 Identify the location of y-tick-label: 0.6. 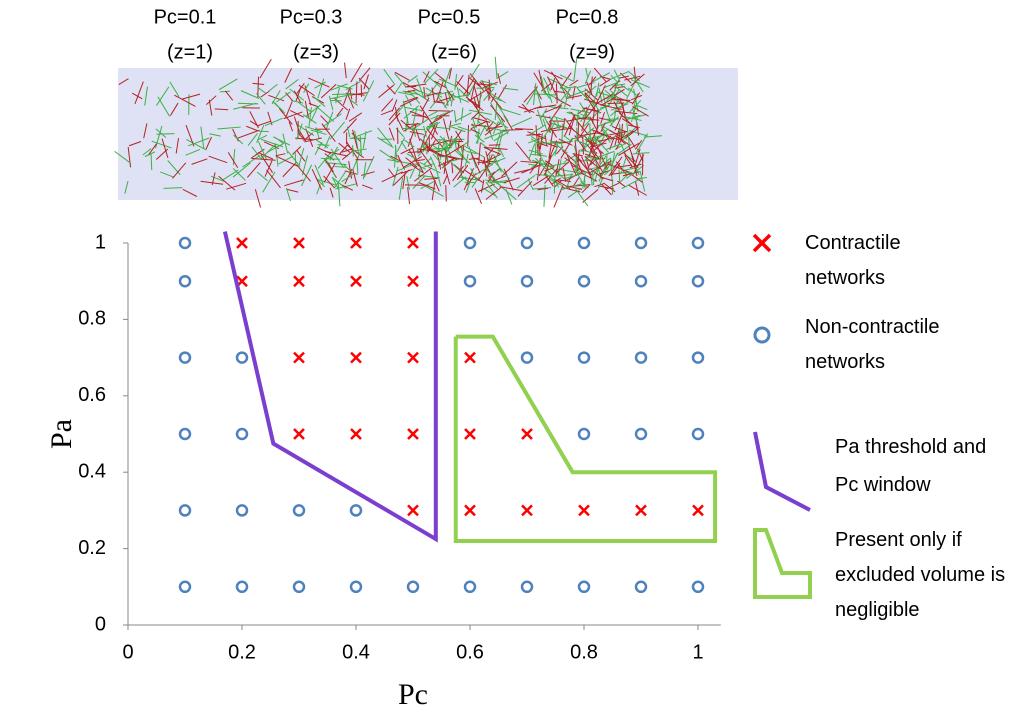
(92, 395).